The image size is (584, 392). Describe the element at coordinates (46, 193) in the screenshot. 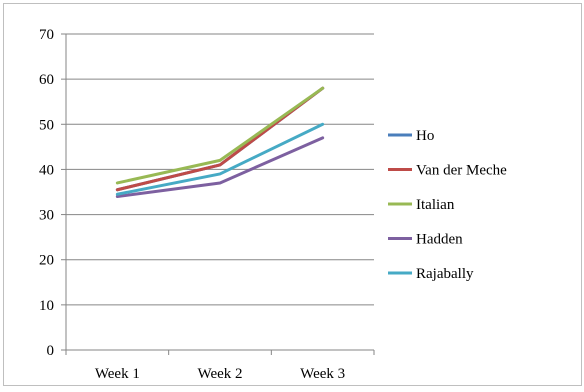

I see `y-tick-labels: 0 10 20 30 40 50 60 70` at that location.